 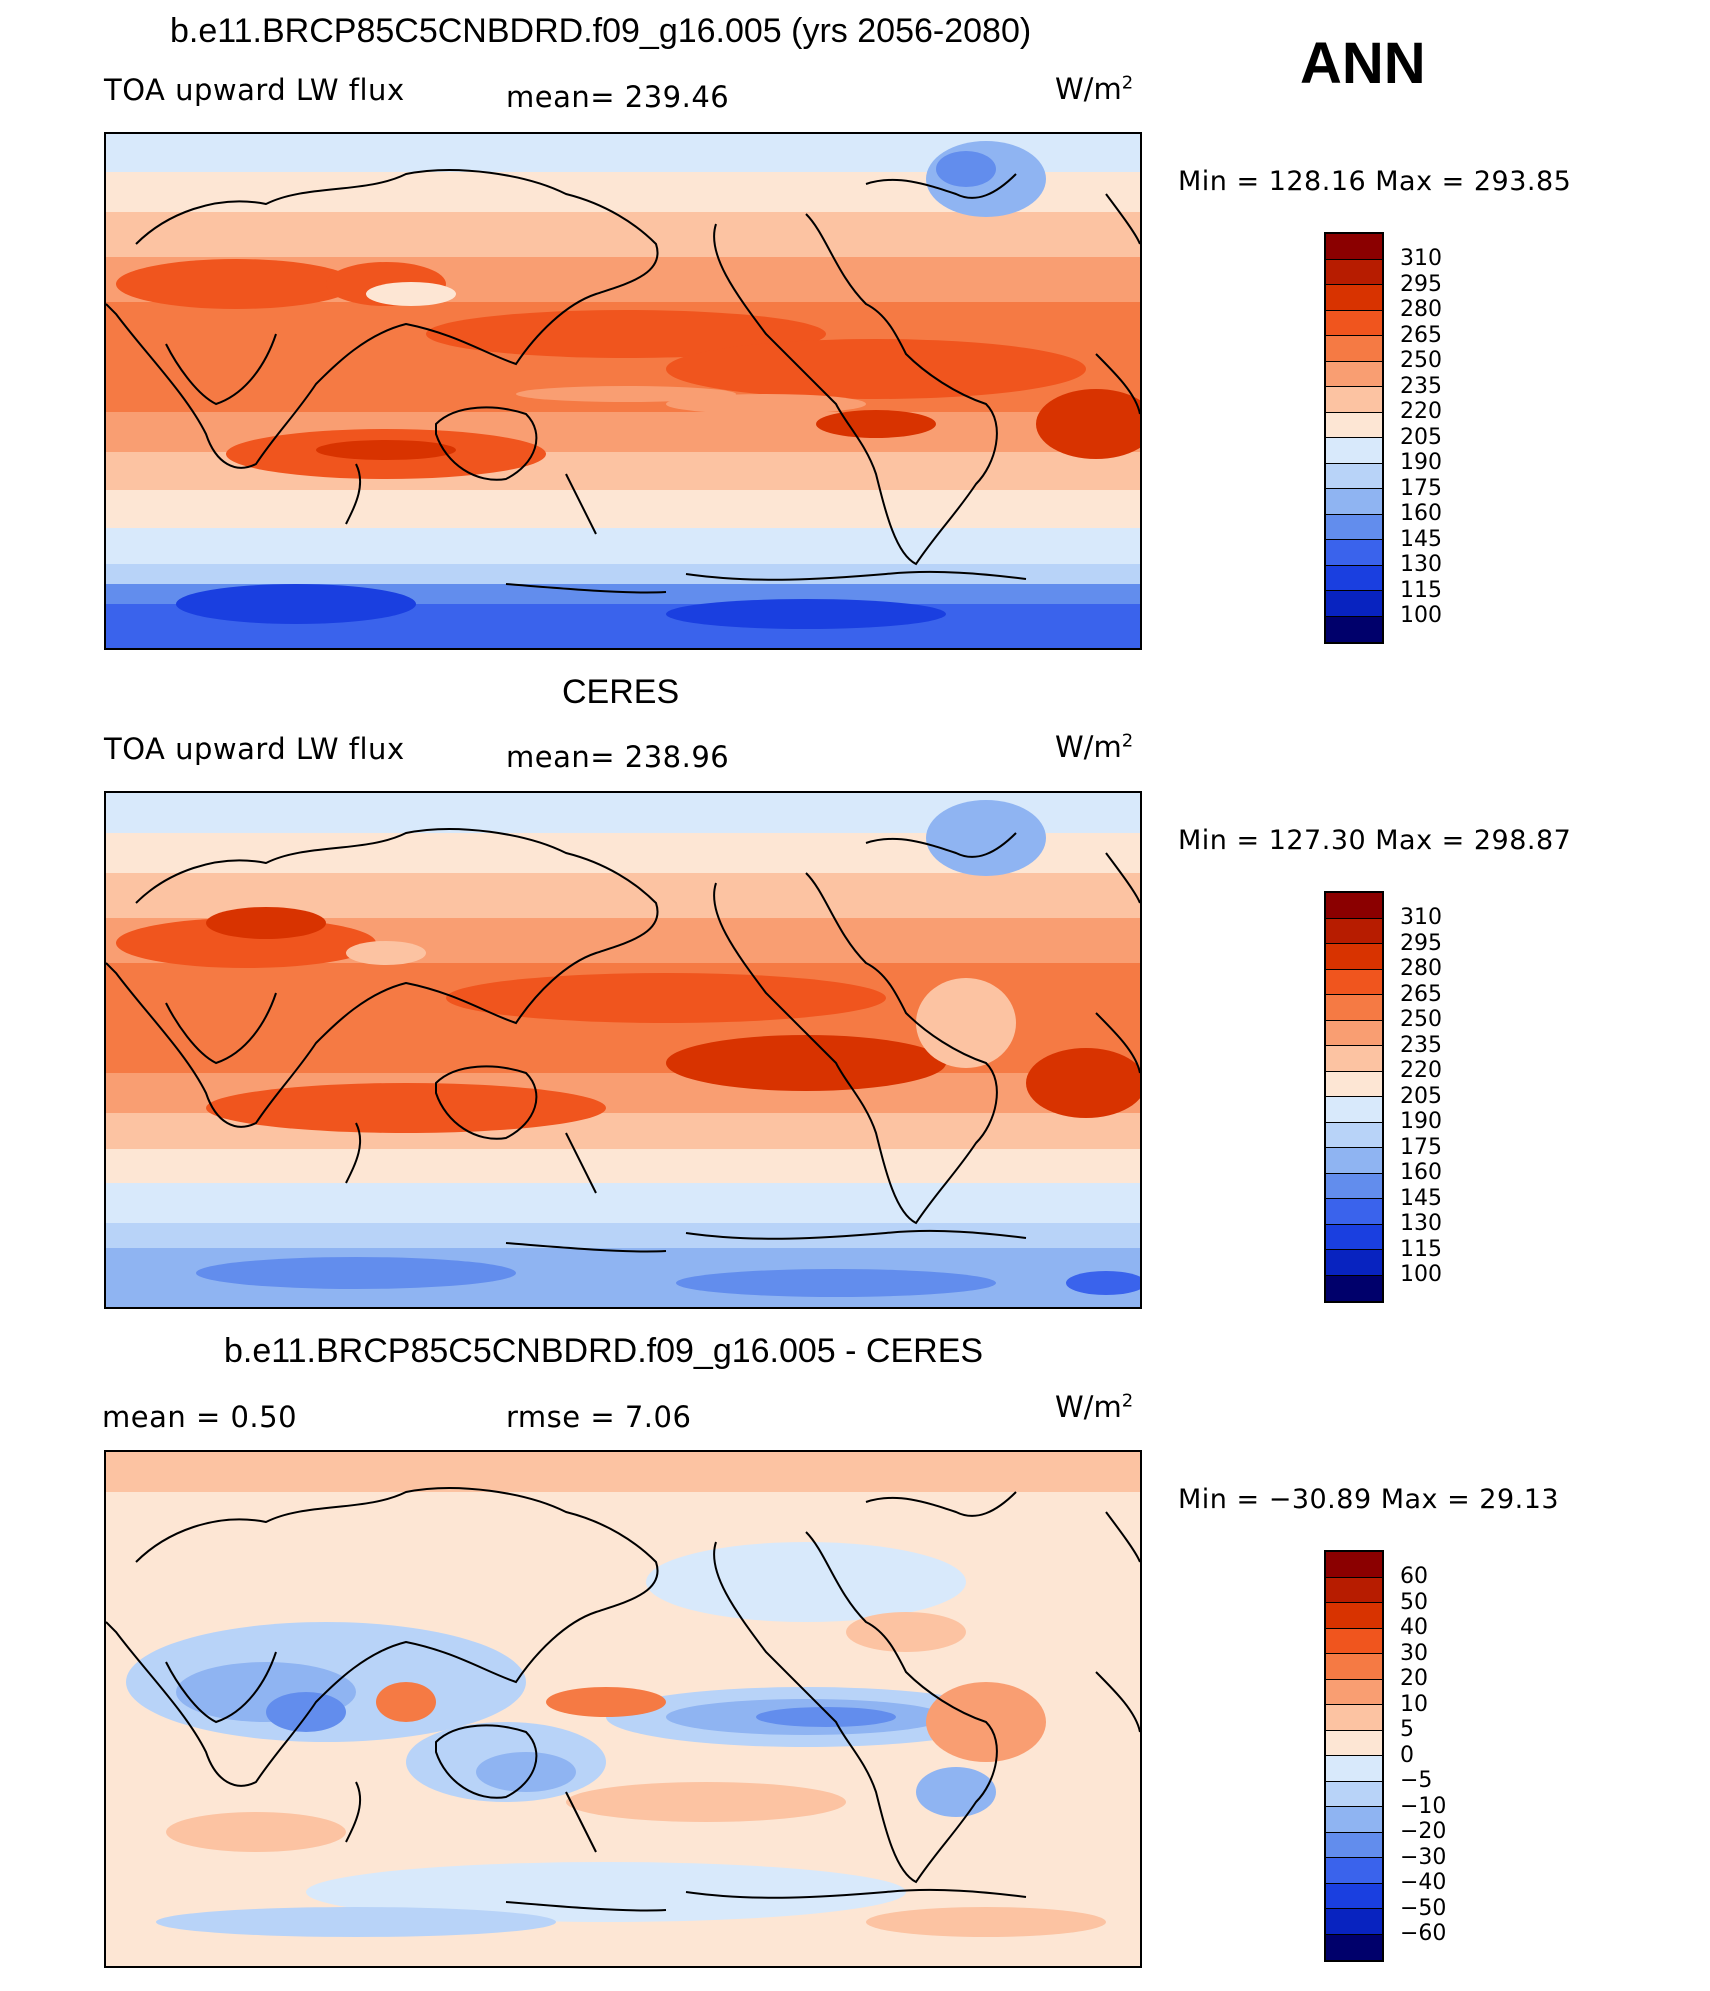 What do you see at coordinates (1094, 89) in the screenshot?
I see `panel1-units: W/m2` at bounding box center [1094, 89].